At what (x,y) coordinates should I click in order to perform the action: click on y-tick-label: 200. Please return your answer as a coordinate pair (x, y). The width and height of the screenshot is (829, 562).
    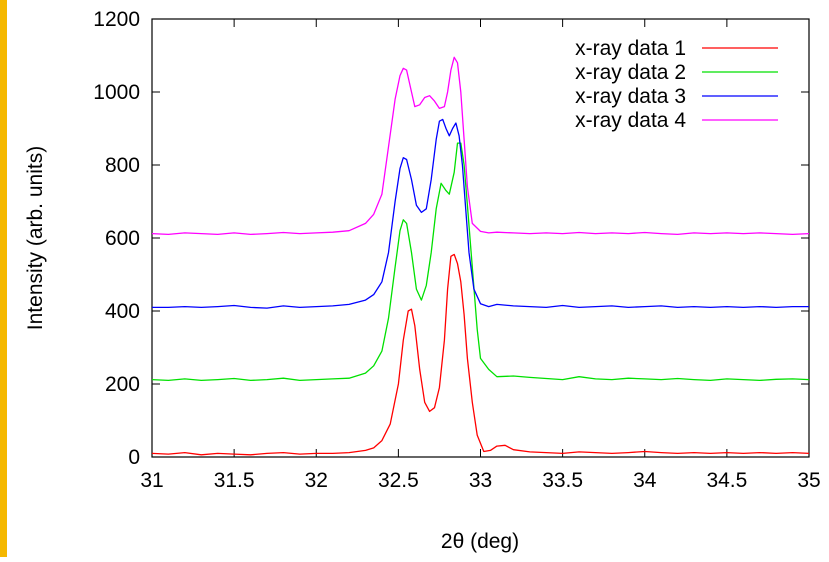
    Looking at the image, I should click on (122, 384).